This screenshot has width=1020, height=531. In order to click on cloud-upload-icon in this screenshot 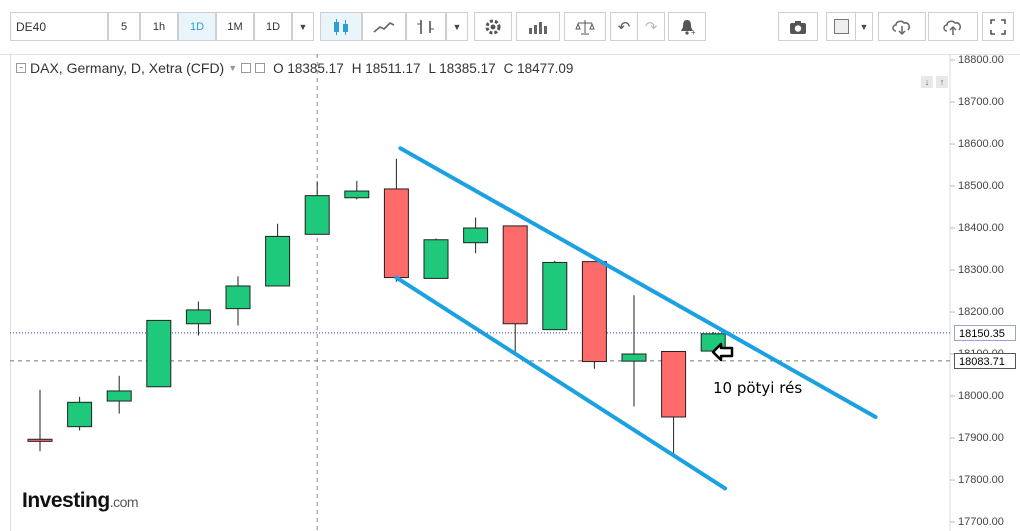, I will do `click(953, 26)`.